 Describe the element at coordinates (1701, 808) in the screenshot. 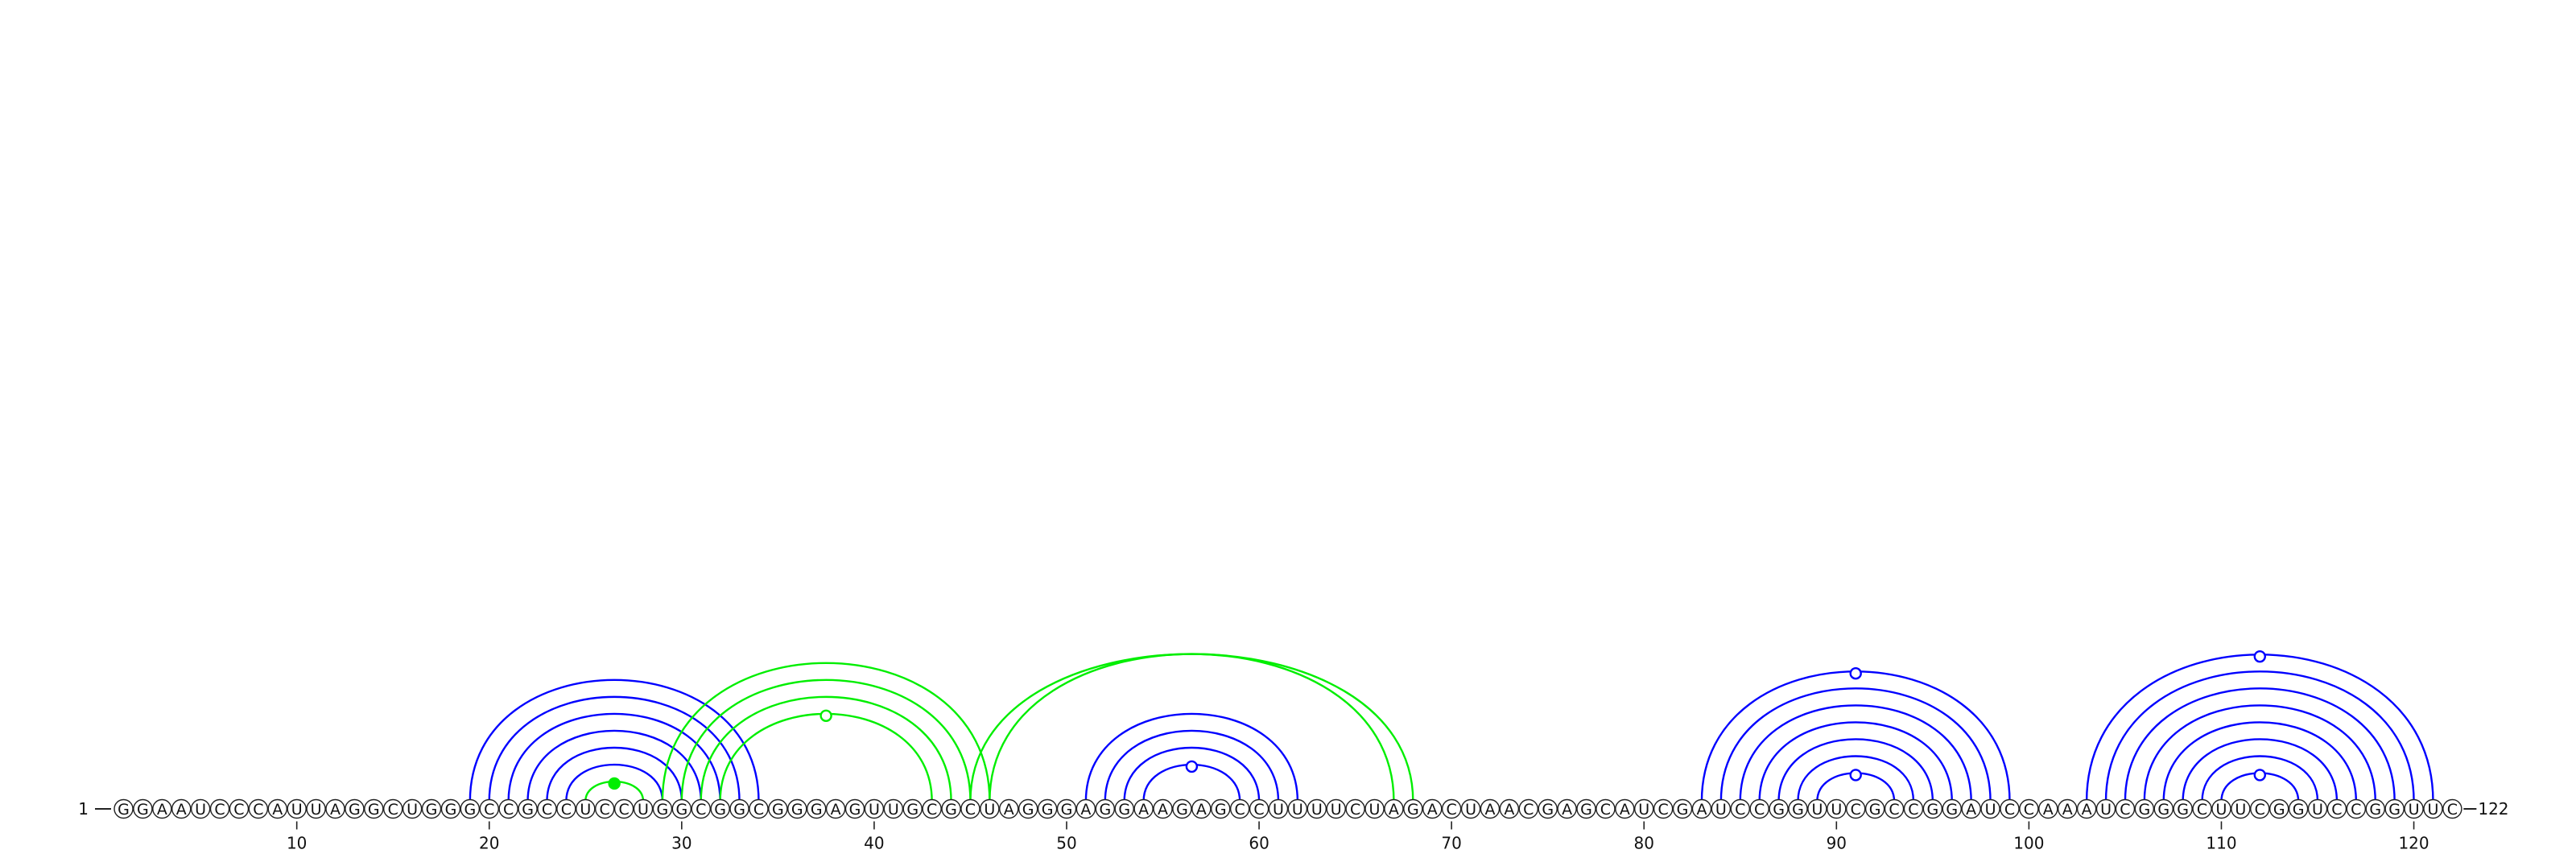

I see `base-83: A` at that location.